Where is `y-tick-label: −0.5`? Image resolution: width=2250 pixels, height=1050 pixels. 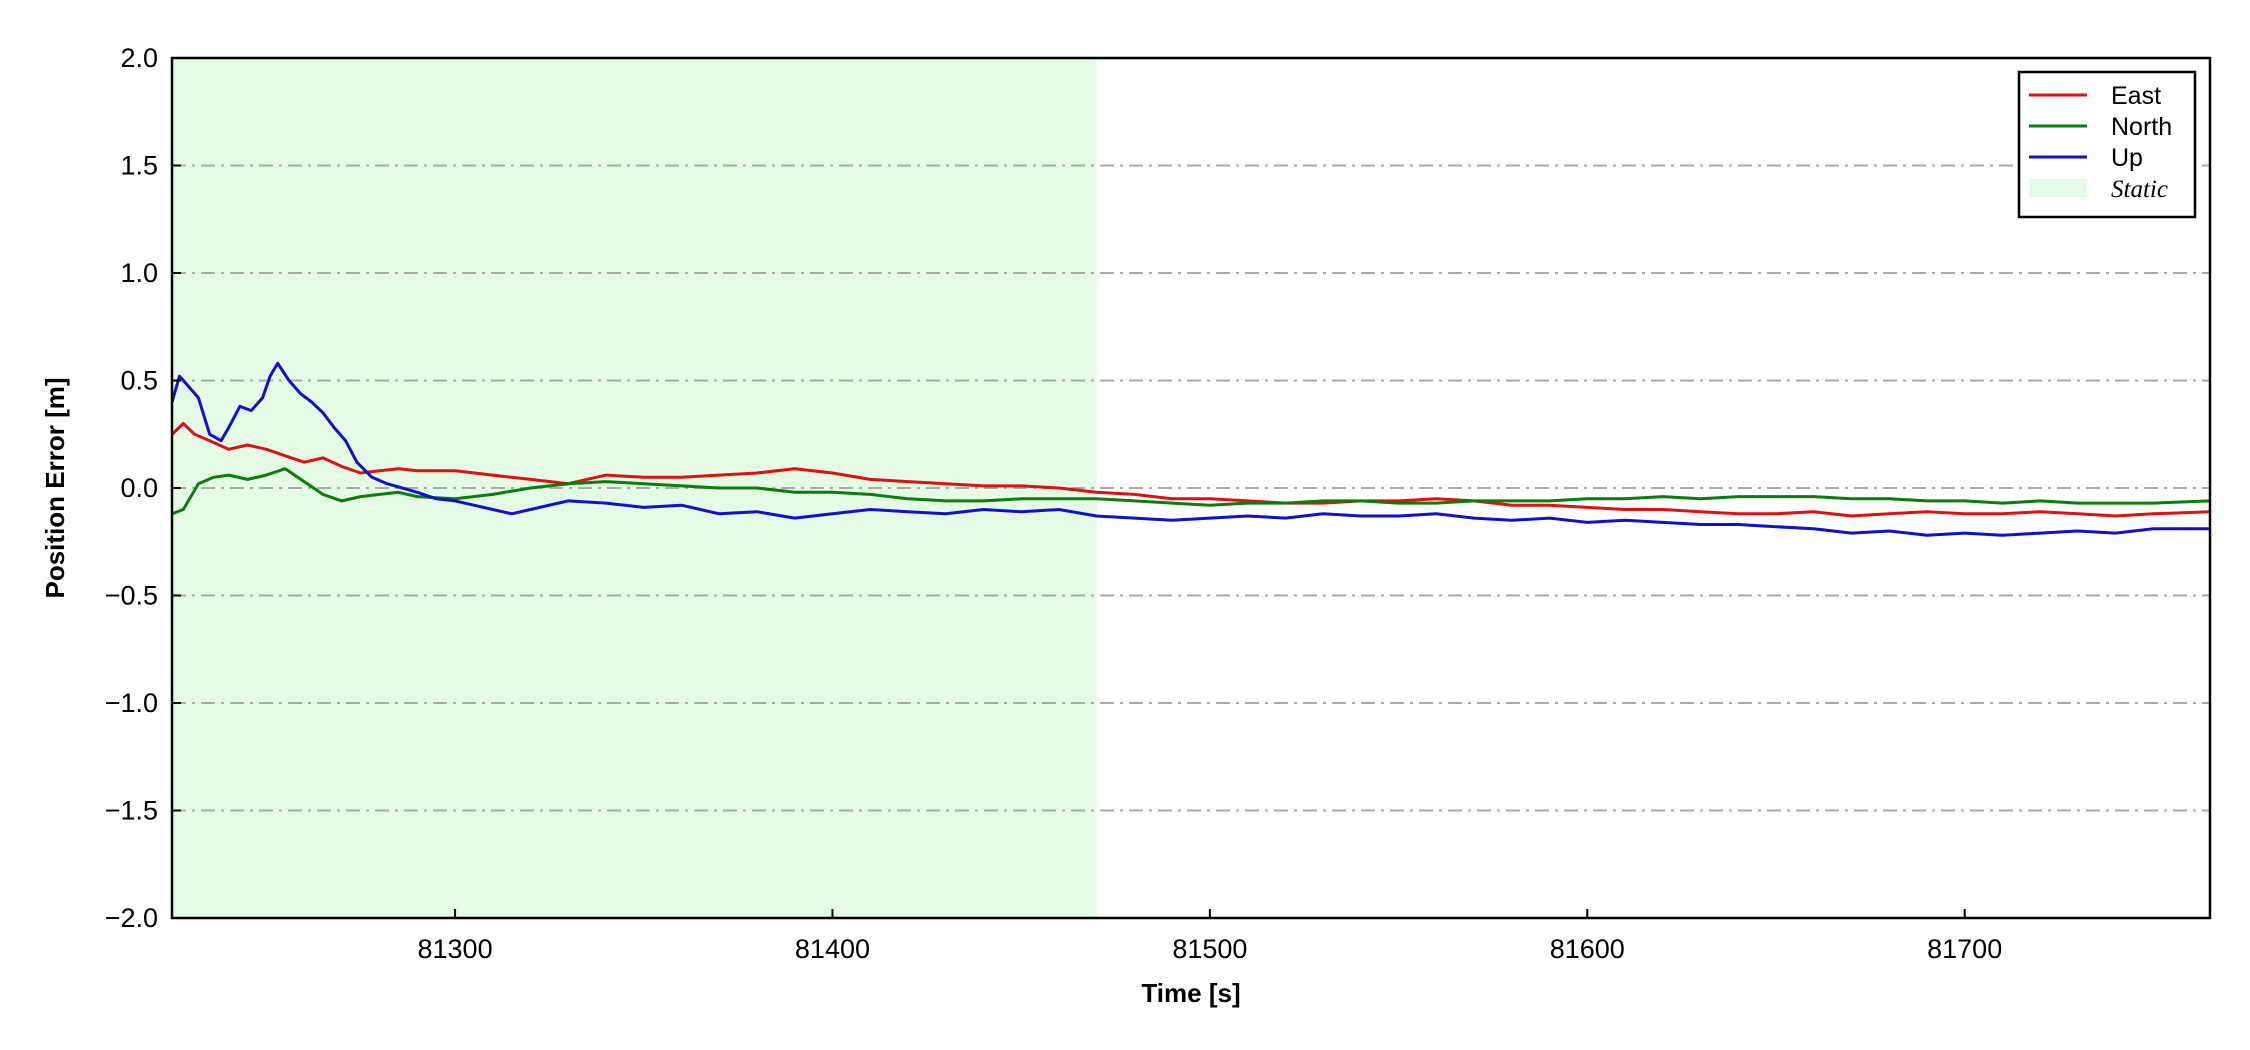
y-tick-label: −0.5 is located at coordinates (131, 596).